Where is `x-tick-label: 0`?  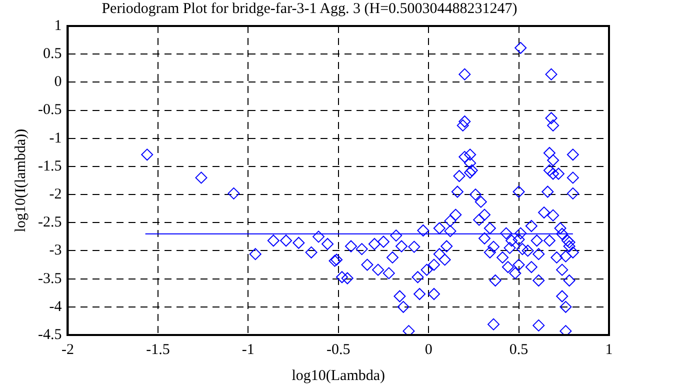 x-tick-label: 0 is located at coordinates (428, 350).